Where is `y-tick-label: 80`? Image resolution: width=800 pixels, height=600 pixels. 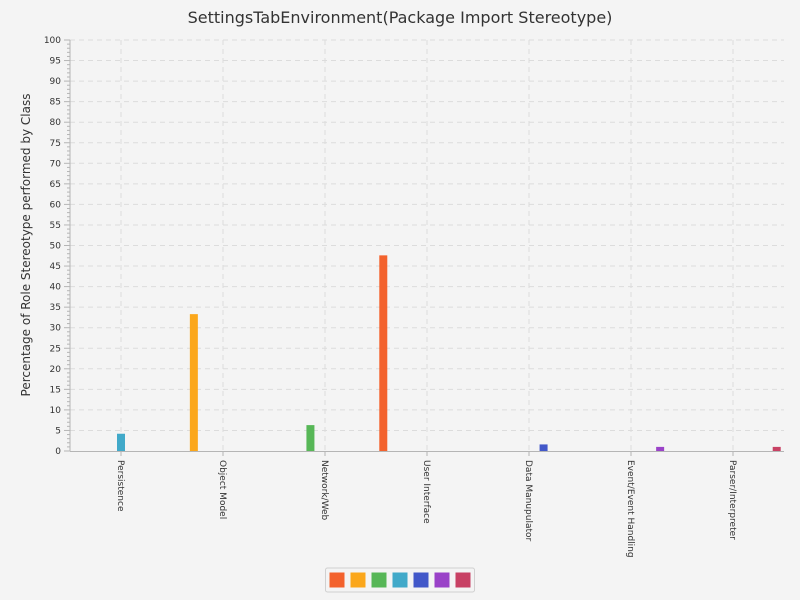
y-tick-label: 80 is located at coordinates (56, 123).